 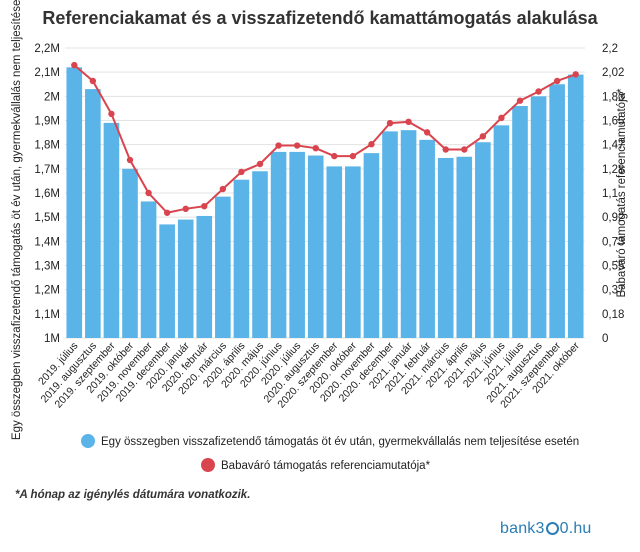 What do you see at coordinates (613, 242) in the screenshot?
I see `right-tick-label: 0,73` at bounding box center [613, 242].